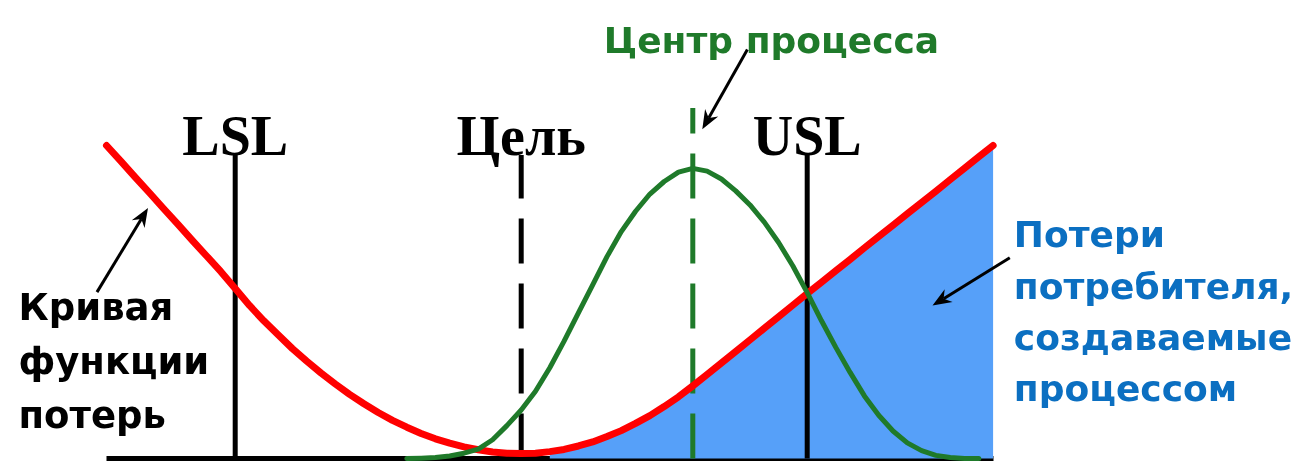 This screenshot has width=1314, height=461. What do you see at coordinates (771, 41) in the screenshot?
I see `text: Центр процесса` at bounding box center [771, 41].